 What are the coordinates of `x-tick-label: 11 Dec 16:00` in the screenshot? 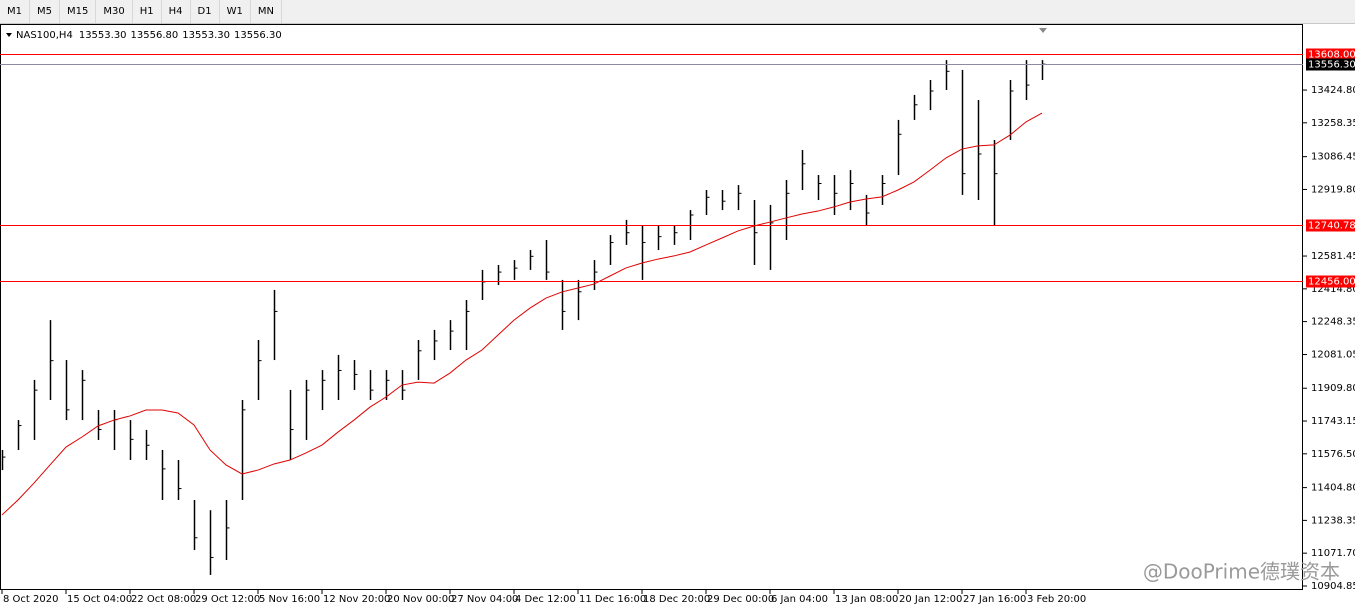 It's located at (612, 599).